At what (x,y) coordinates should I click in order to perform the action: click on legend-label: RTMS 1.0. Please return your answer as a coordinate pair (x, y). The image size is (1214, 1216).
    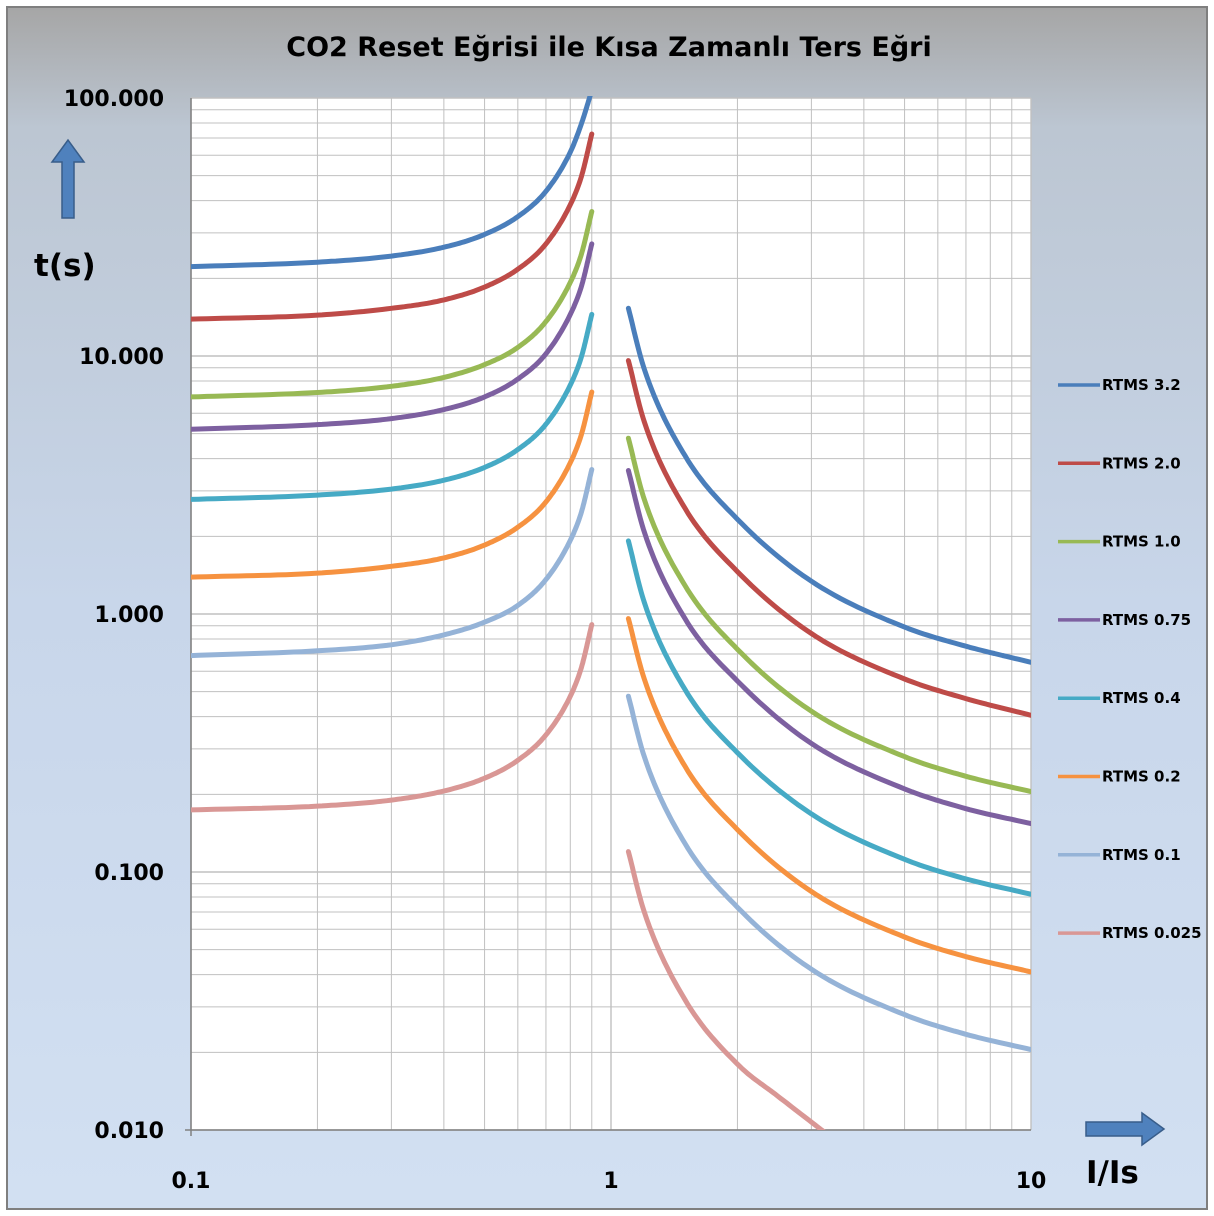
    Looking at the image, I should click on (1141, 542).